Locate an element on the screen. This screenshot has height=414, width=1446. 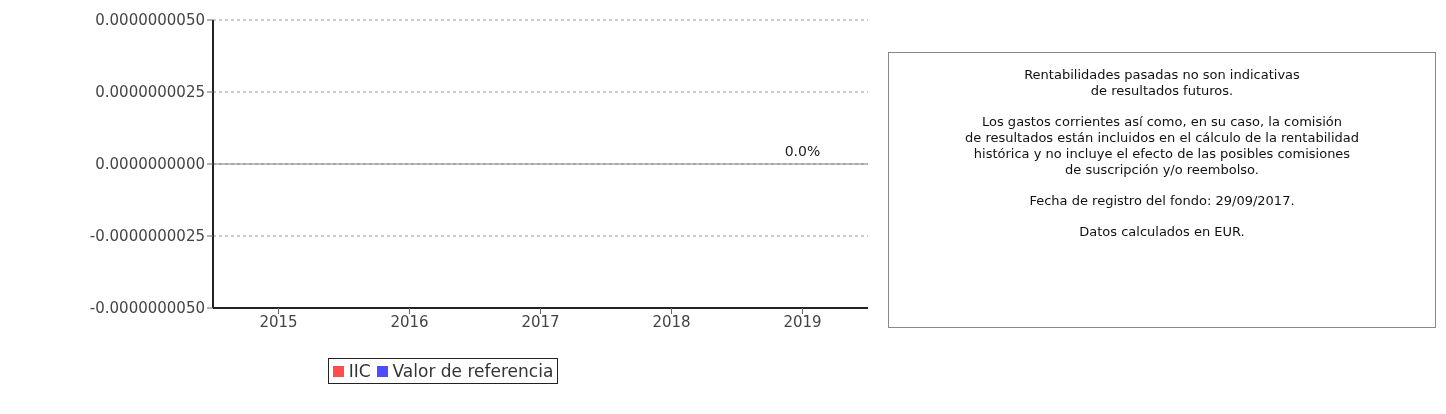
legend-label: IIC is located at coordinates (359, 371).